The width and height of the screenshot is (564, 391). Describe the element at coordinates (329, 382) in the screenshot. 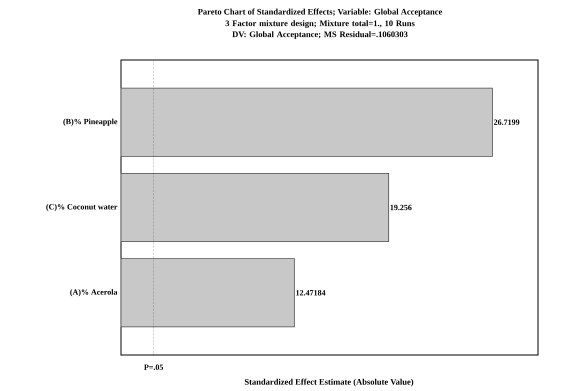

I see `x-axis-title: Standardized Effect Estimate (Absolute Value)` at that location.